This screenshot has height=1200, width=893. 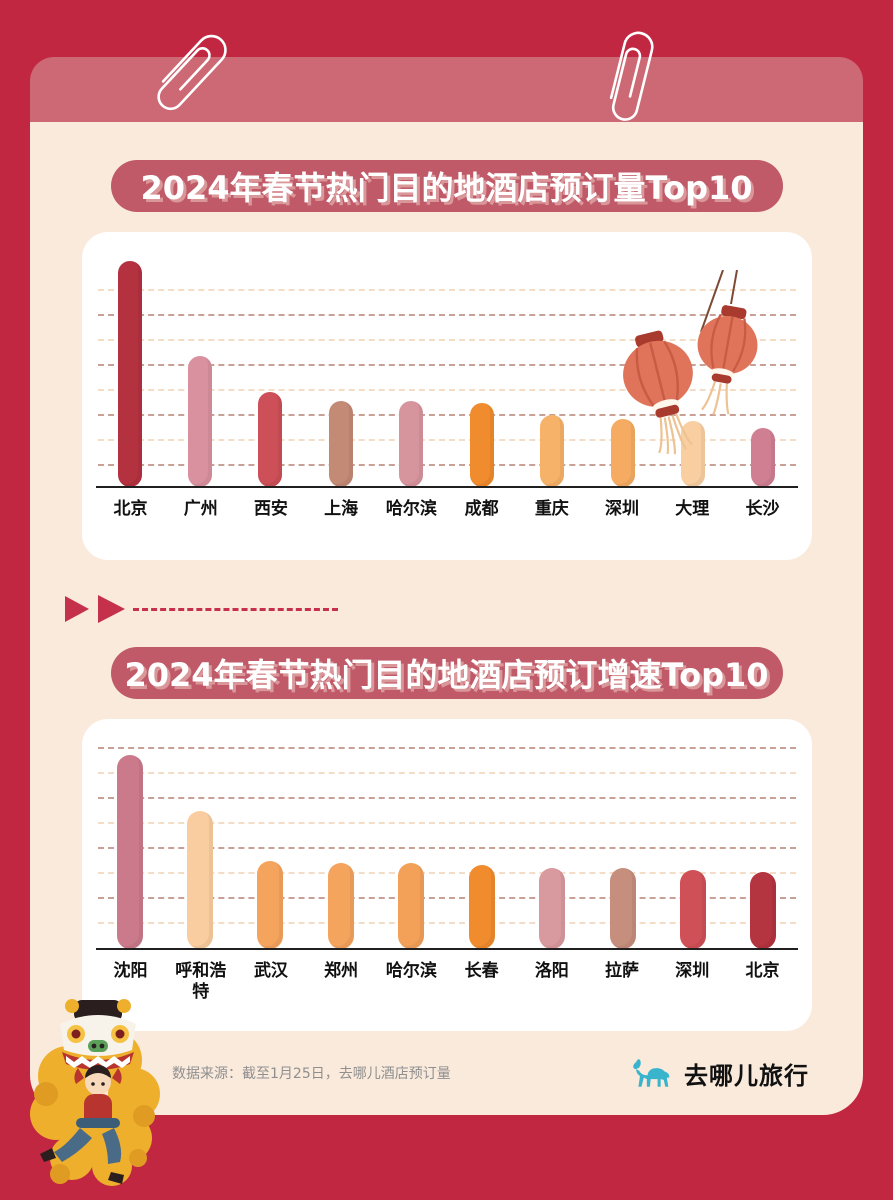 I want to click on bar-label: 西安, so click(x=270, y=509).